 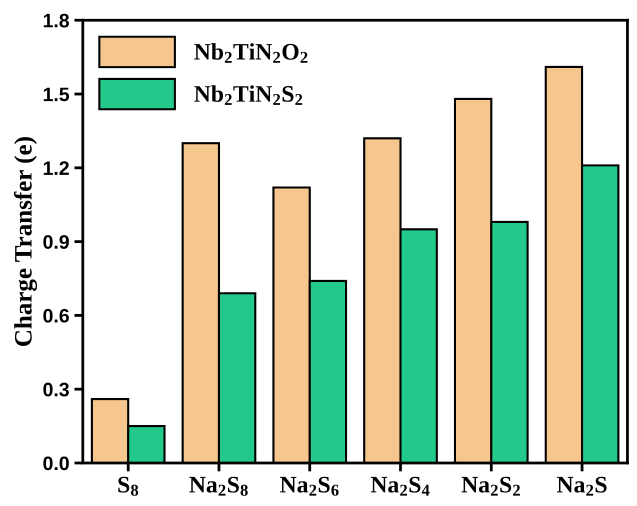 I want to click on y-tick-label: 1.5, so click(x=57, y=95).